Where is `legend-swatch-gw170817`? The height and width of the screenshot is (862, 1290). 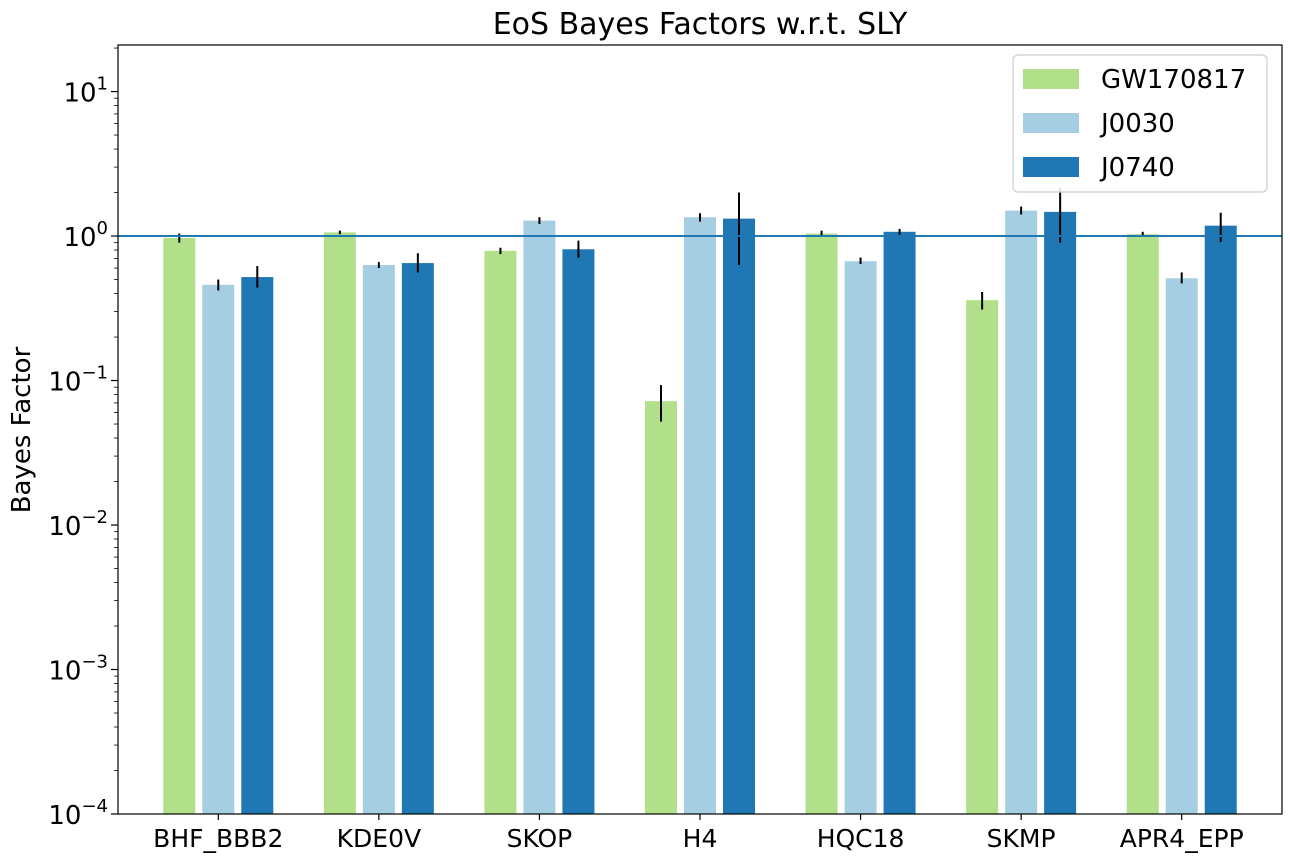 legend-swatch-gw170817 is located at coordinates (1051, 79).